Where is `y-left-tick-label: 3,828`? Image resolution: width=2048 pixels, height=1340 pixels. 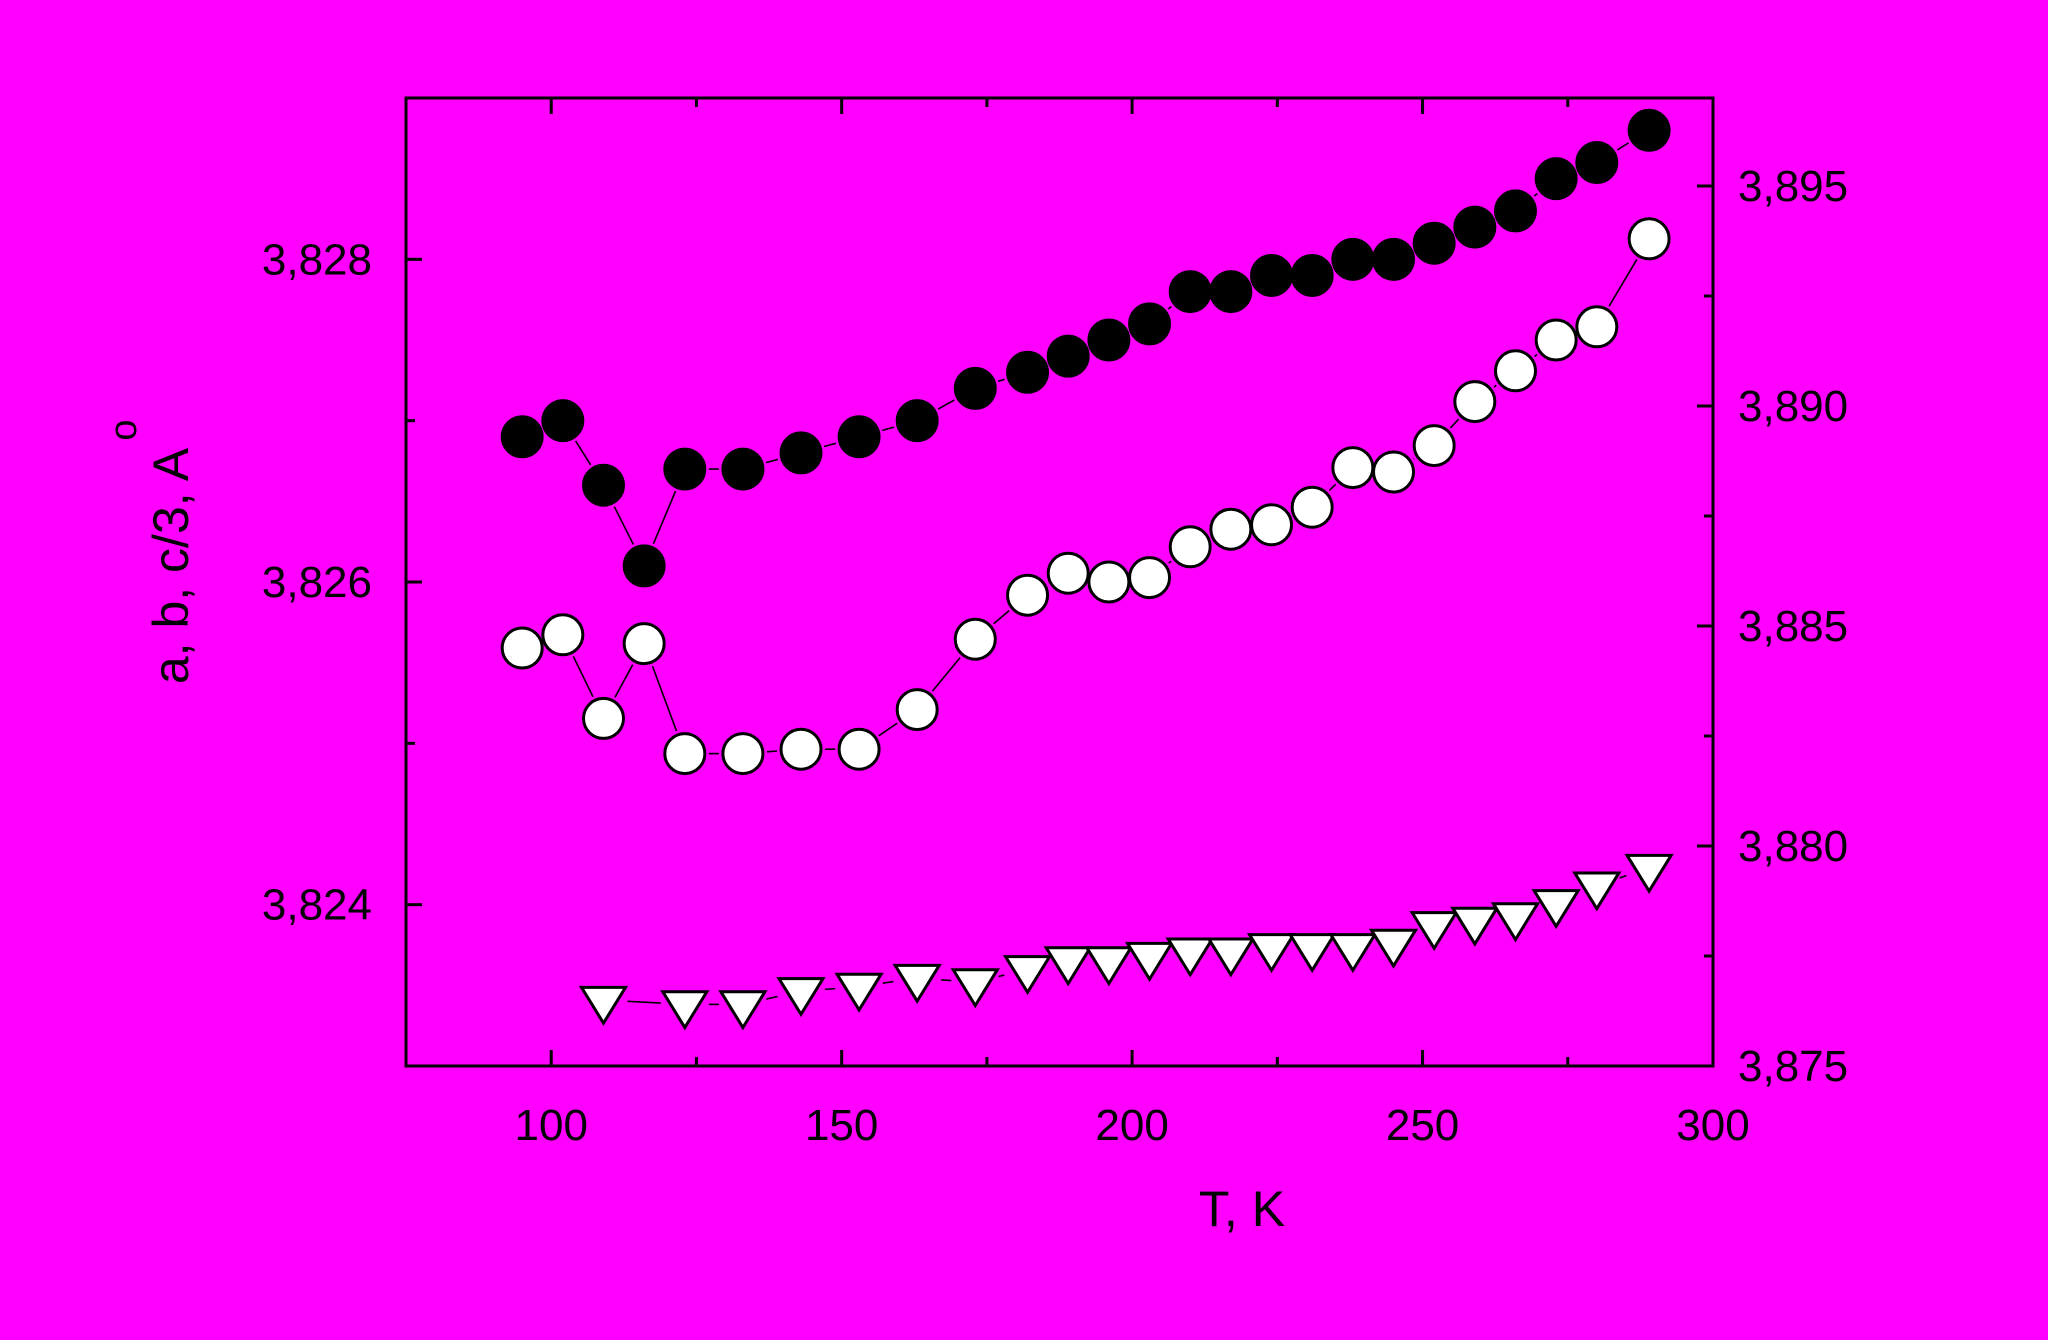 y-left-tick-label: 3,828 is located at coordinates (317, 259).